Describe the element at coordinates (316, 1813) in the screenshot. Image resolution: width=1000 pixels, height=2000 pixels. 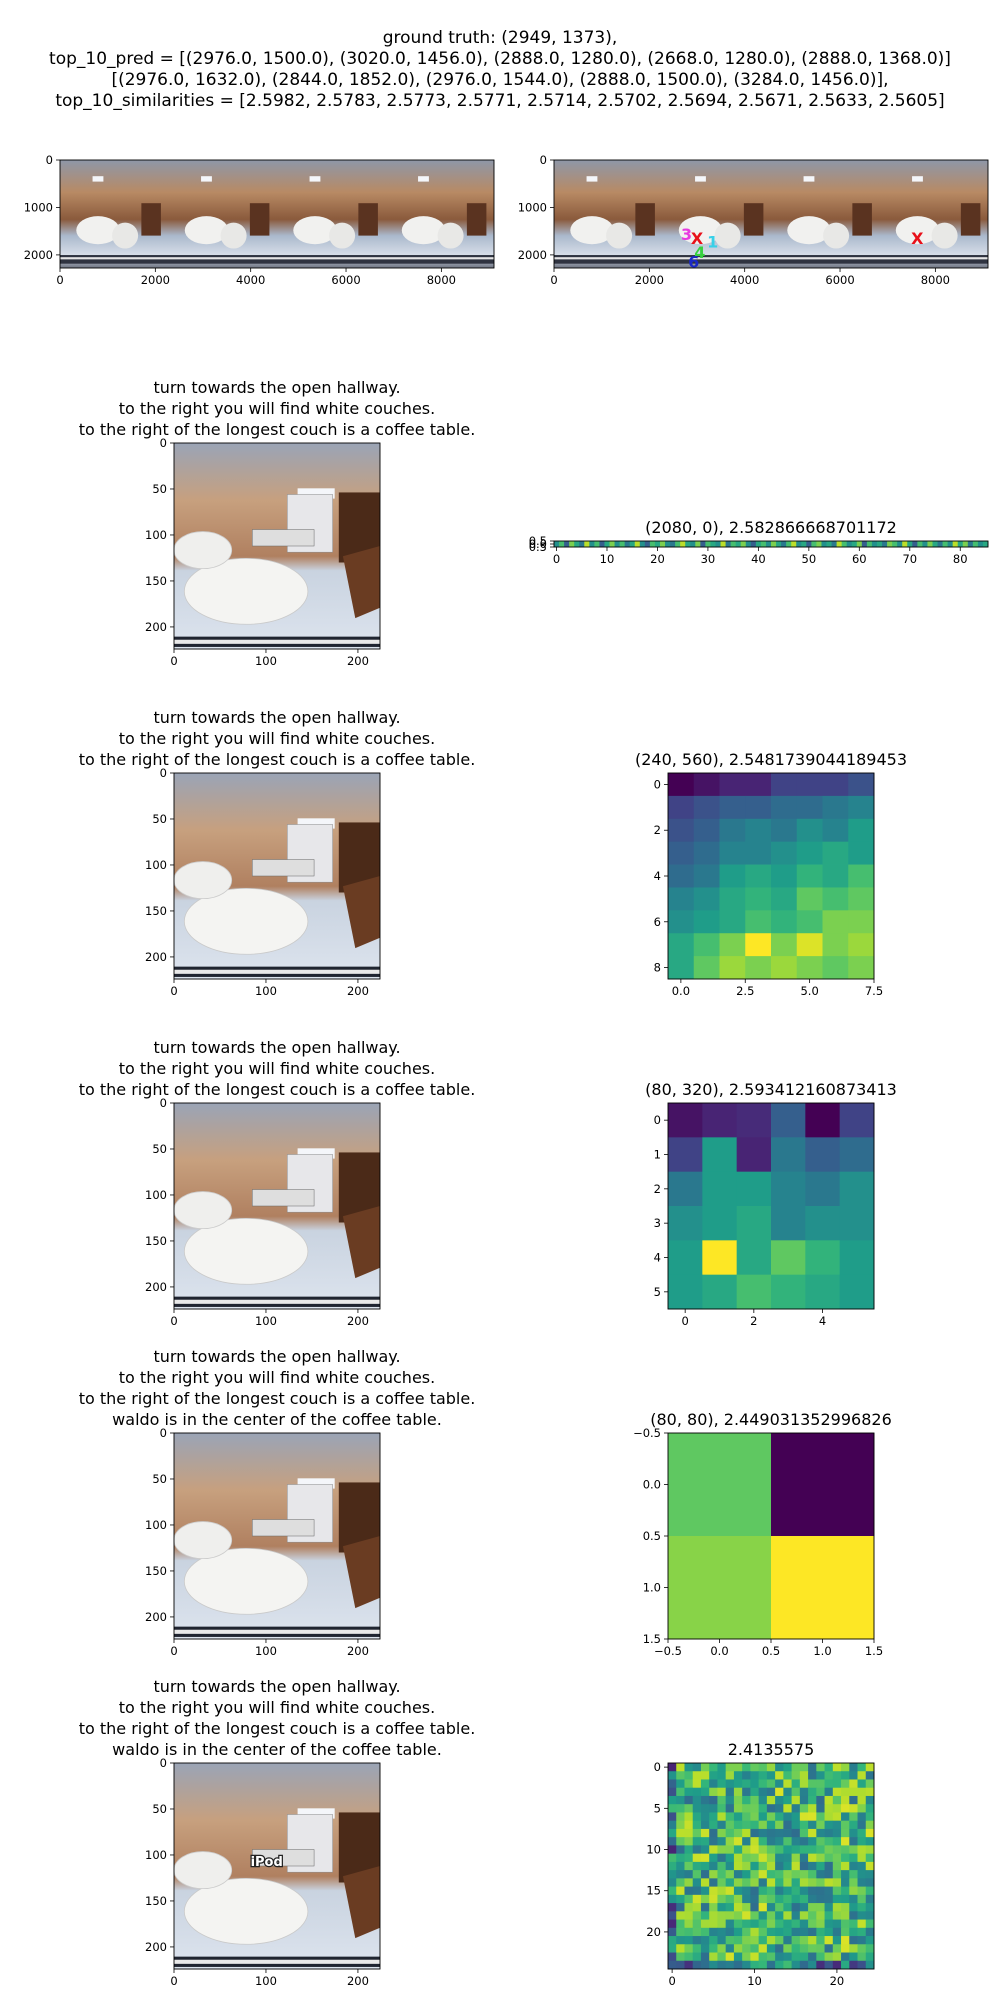
I see `crop-5-ceiling-light` at that location.